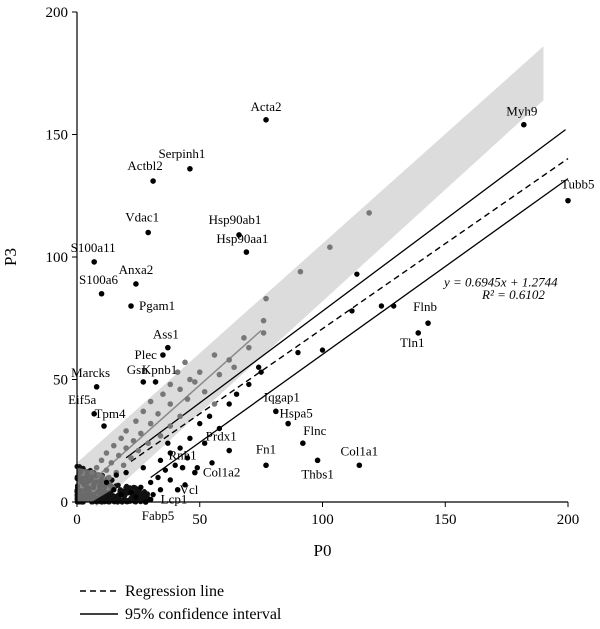  I want to click on point-label: Flnb, so click(425, 306).